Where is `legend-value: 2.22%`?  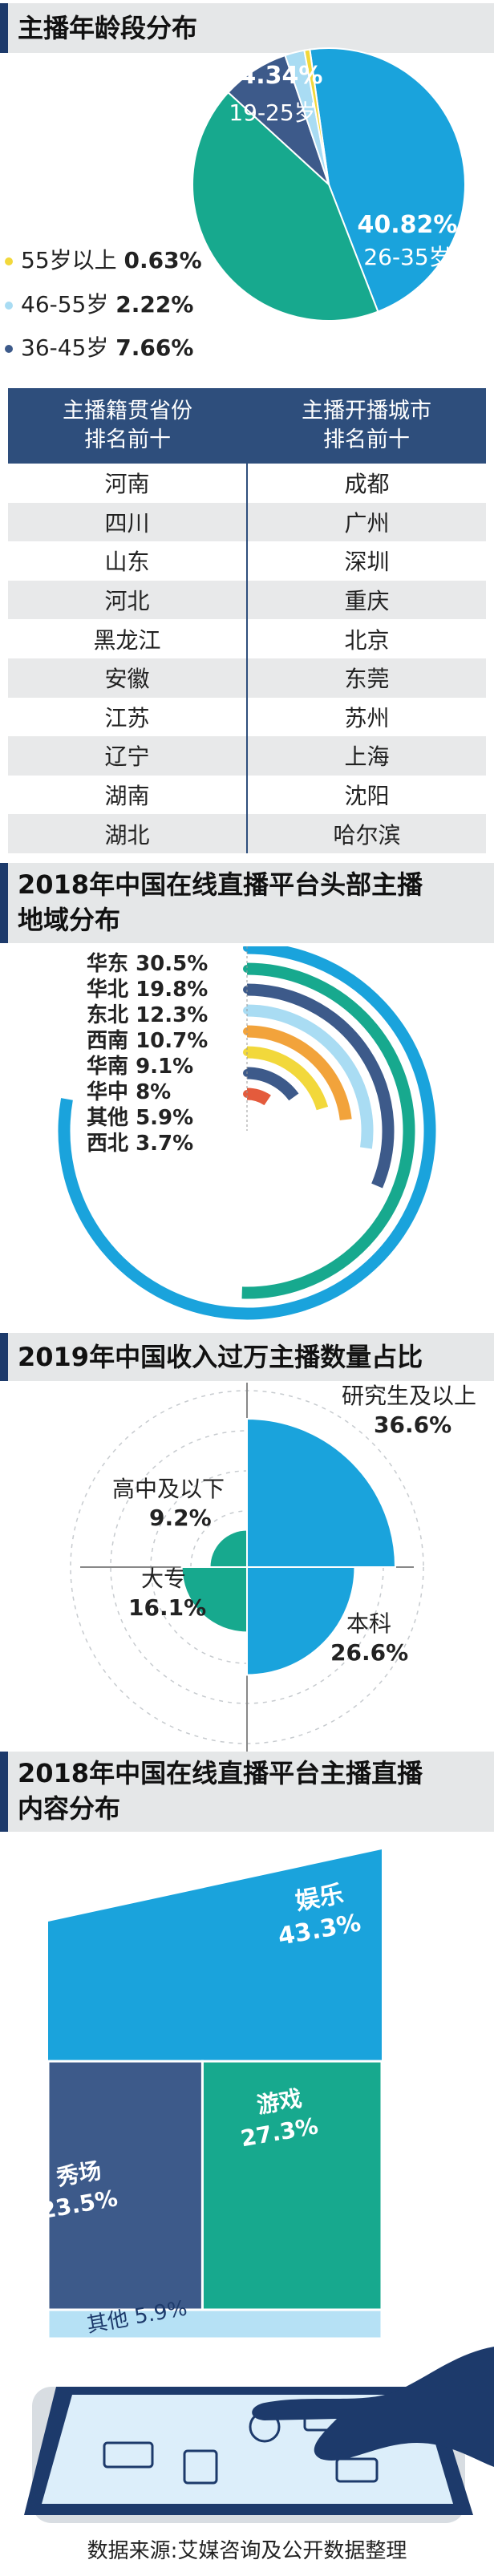
legend-value: 2.22% is located at coordinates (154, 304).